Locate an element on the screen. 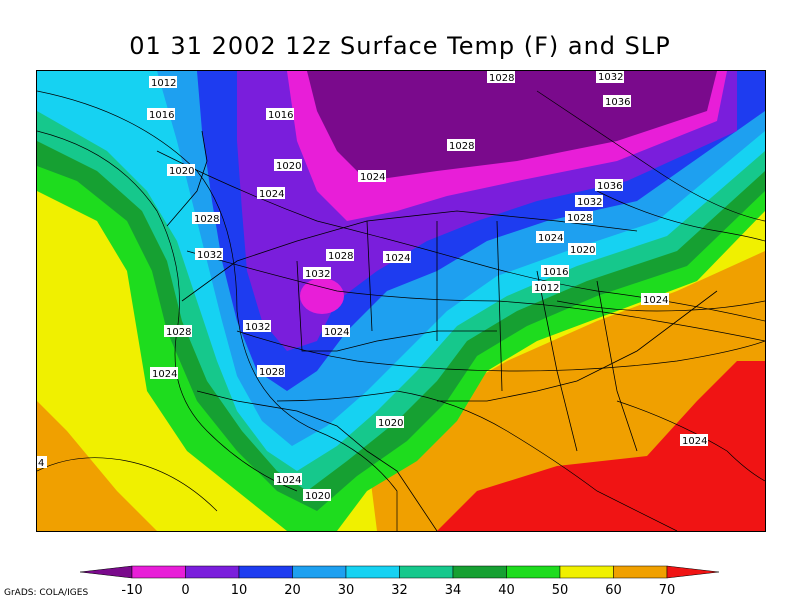  colorbar-segments is located at coordinates (399, 572).